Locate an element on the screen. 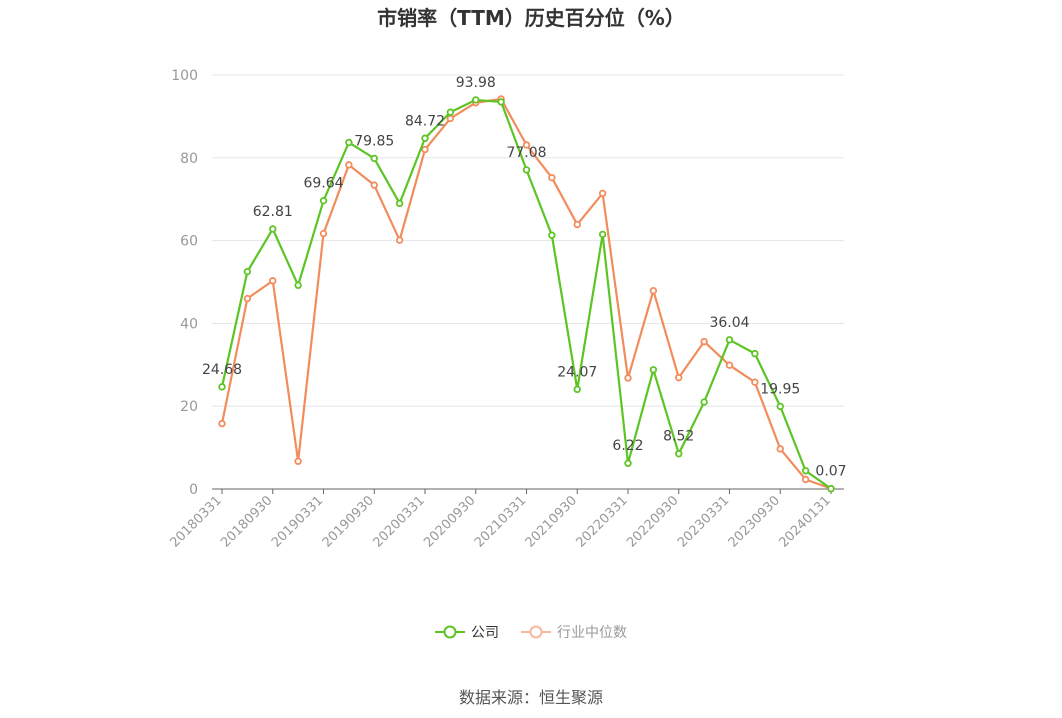 The height and width of the screenshot is (718, 1062). legend-label-industry: 行业中位数 is located at coordinates (592, 633).